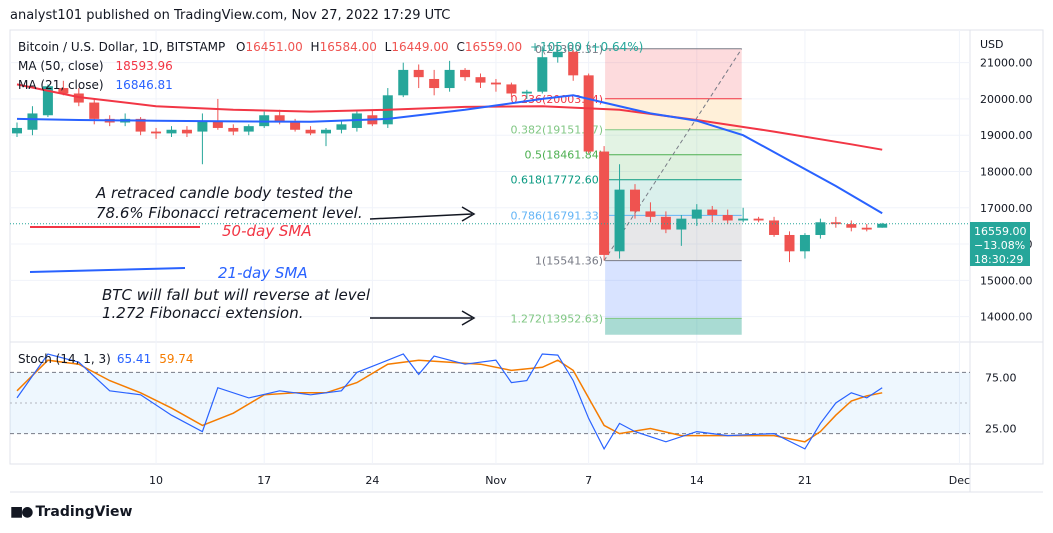  What do you see at coordinates (21, 512) in the screenshot?
I see `tradingview-logo-icon: ■●` at bounding box center [21, 512].